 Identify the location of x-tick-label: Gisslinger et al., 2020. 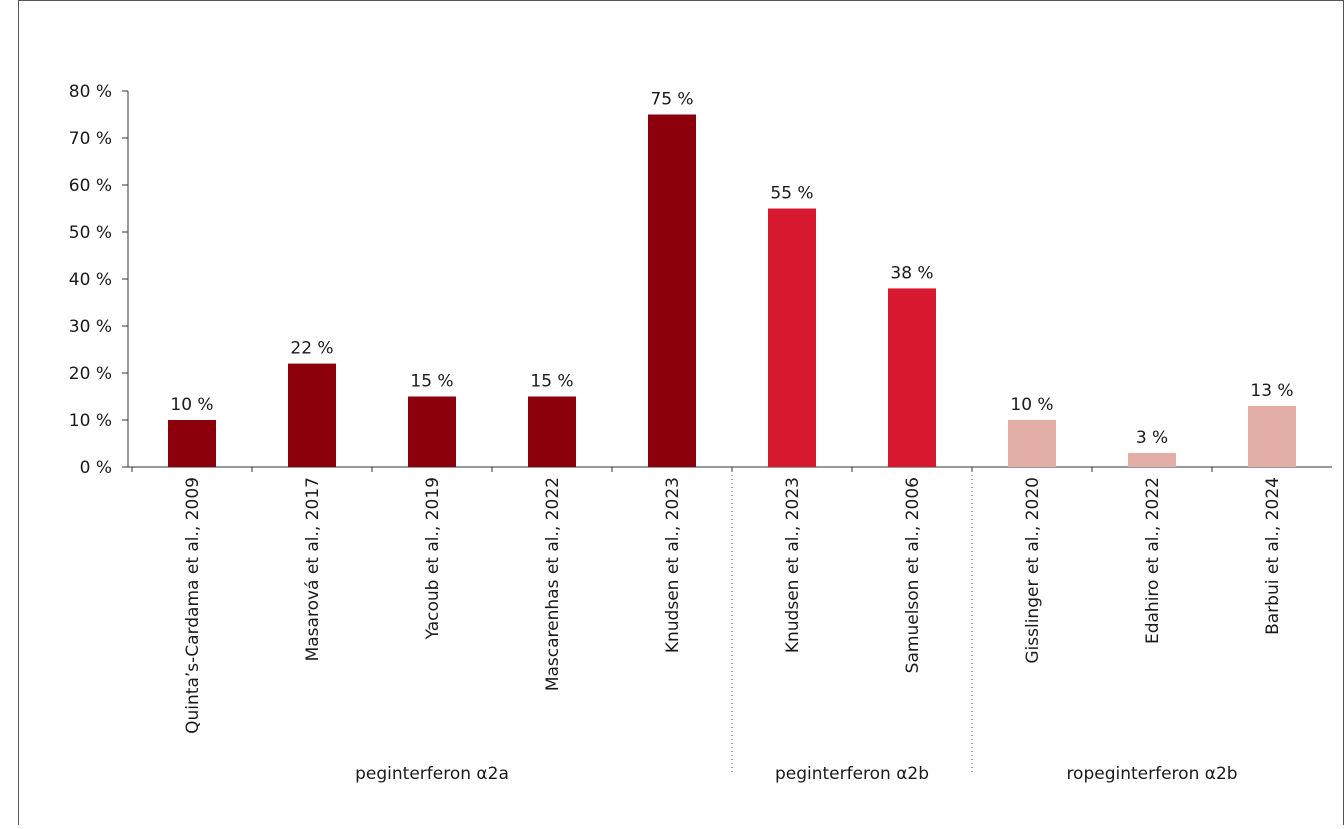
(1033, 570).